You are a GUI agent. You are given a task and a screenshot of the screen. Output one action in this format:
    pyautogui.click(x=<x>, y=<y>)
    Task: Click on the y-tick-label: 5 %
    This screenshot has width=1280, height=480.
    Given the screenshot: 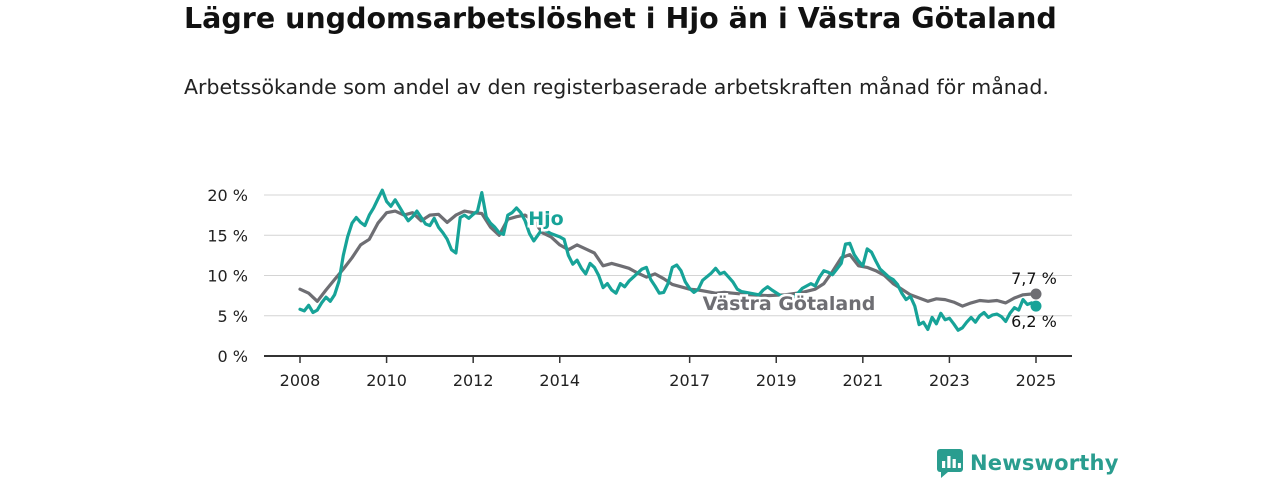 What is the action you would take?
    pyautogui.click(x=233, y=316)
    